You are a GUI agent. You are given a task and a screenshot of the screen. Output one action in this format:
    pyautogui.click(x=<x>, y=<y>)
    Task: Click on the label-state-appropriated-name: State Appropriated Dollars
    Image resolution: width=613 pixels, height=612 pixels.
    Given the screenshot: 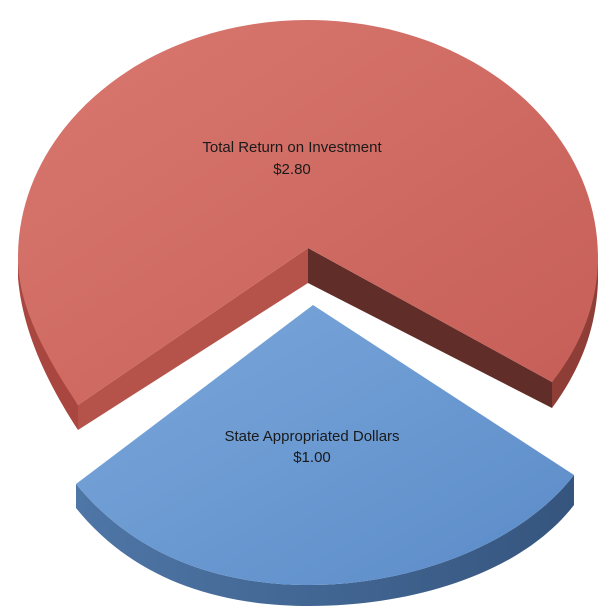 What is the action you would take?
    pyautogui.click(x=311, y=436)
    